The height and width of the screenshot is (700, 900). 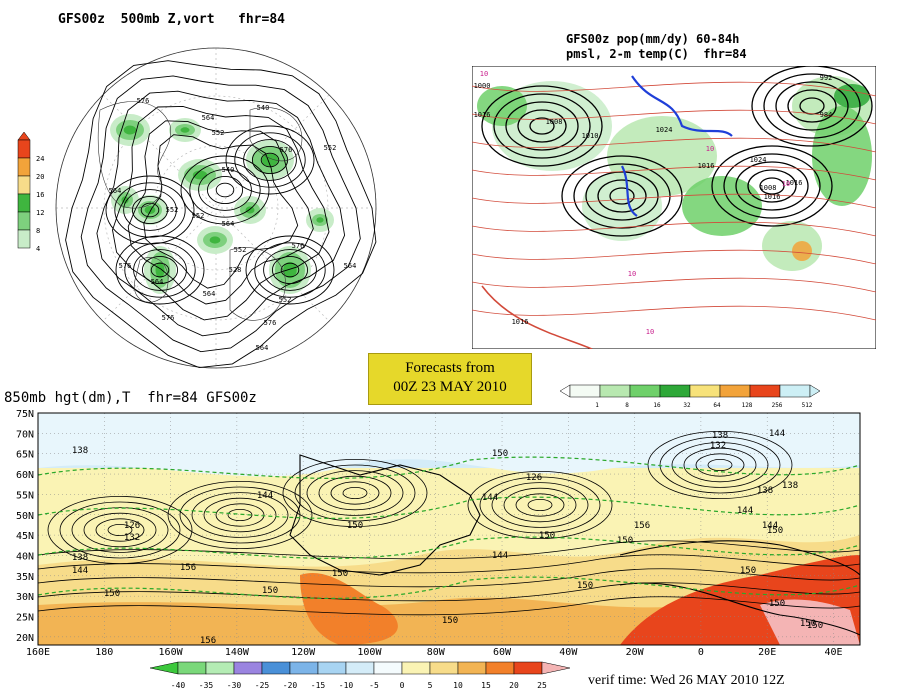 I want to click on scale-tick-label: 4, so click(x=38, y=249).